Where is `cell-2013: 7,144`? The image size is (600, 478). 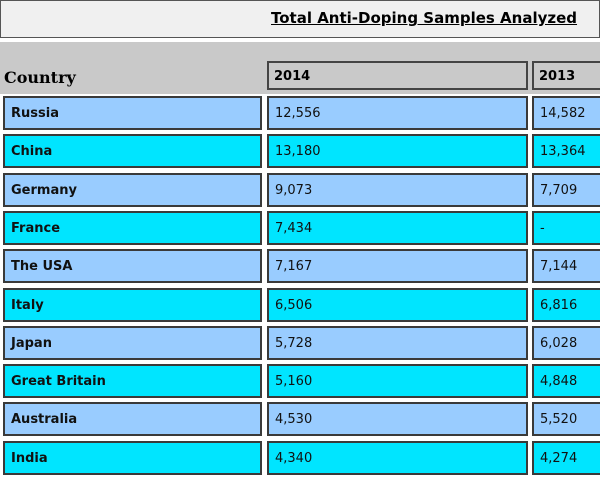
cell-2013: 7,144 is located at coordinates (566, 266).